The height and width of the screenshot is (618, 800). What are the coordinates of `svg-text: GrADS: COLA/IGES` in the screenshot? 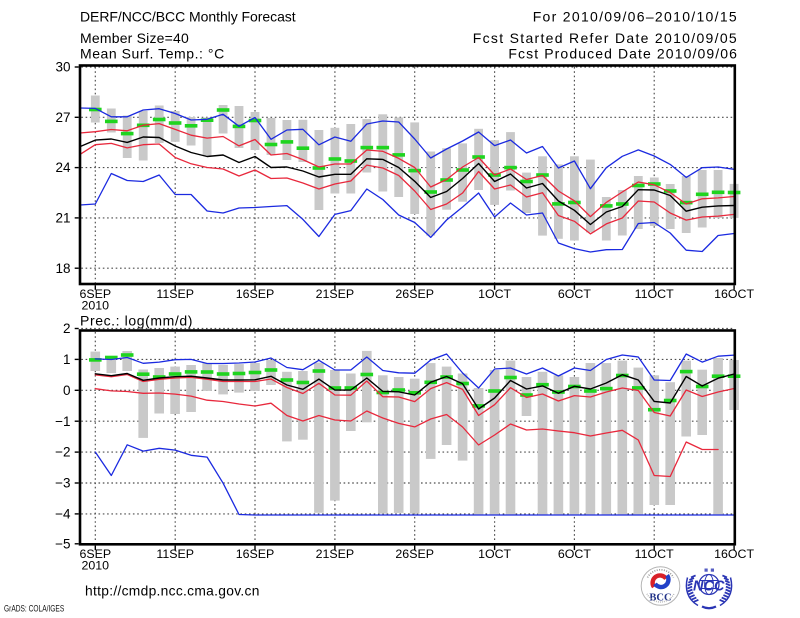 It's located at (34, 608).